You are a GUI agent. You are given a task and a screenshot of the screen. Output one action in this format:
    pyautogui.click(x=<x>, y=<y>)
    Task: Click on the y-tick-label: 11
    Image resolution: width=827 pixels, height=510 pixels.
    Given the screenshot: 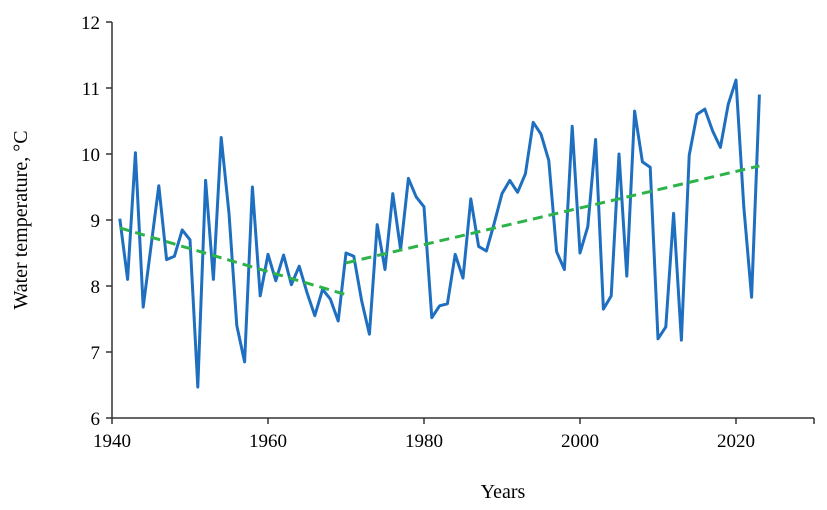 What is the action you would take?
    pyautogui.click(x=91, y=89)
    